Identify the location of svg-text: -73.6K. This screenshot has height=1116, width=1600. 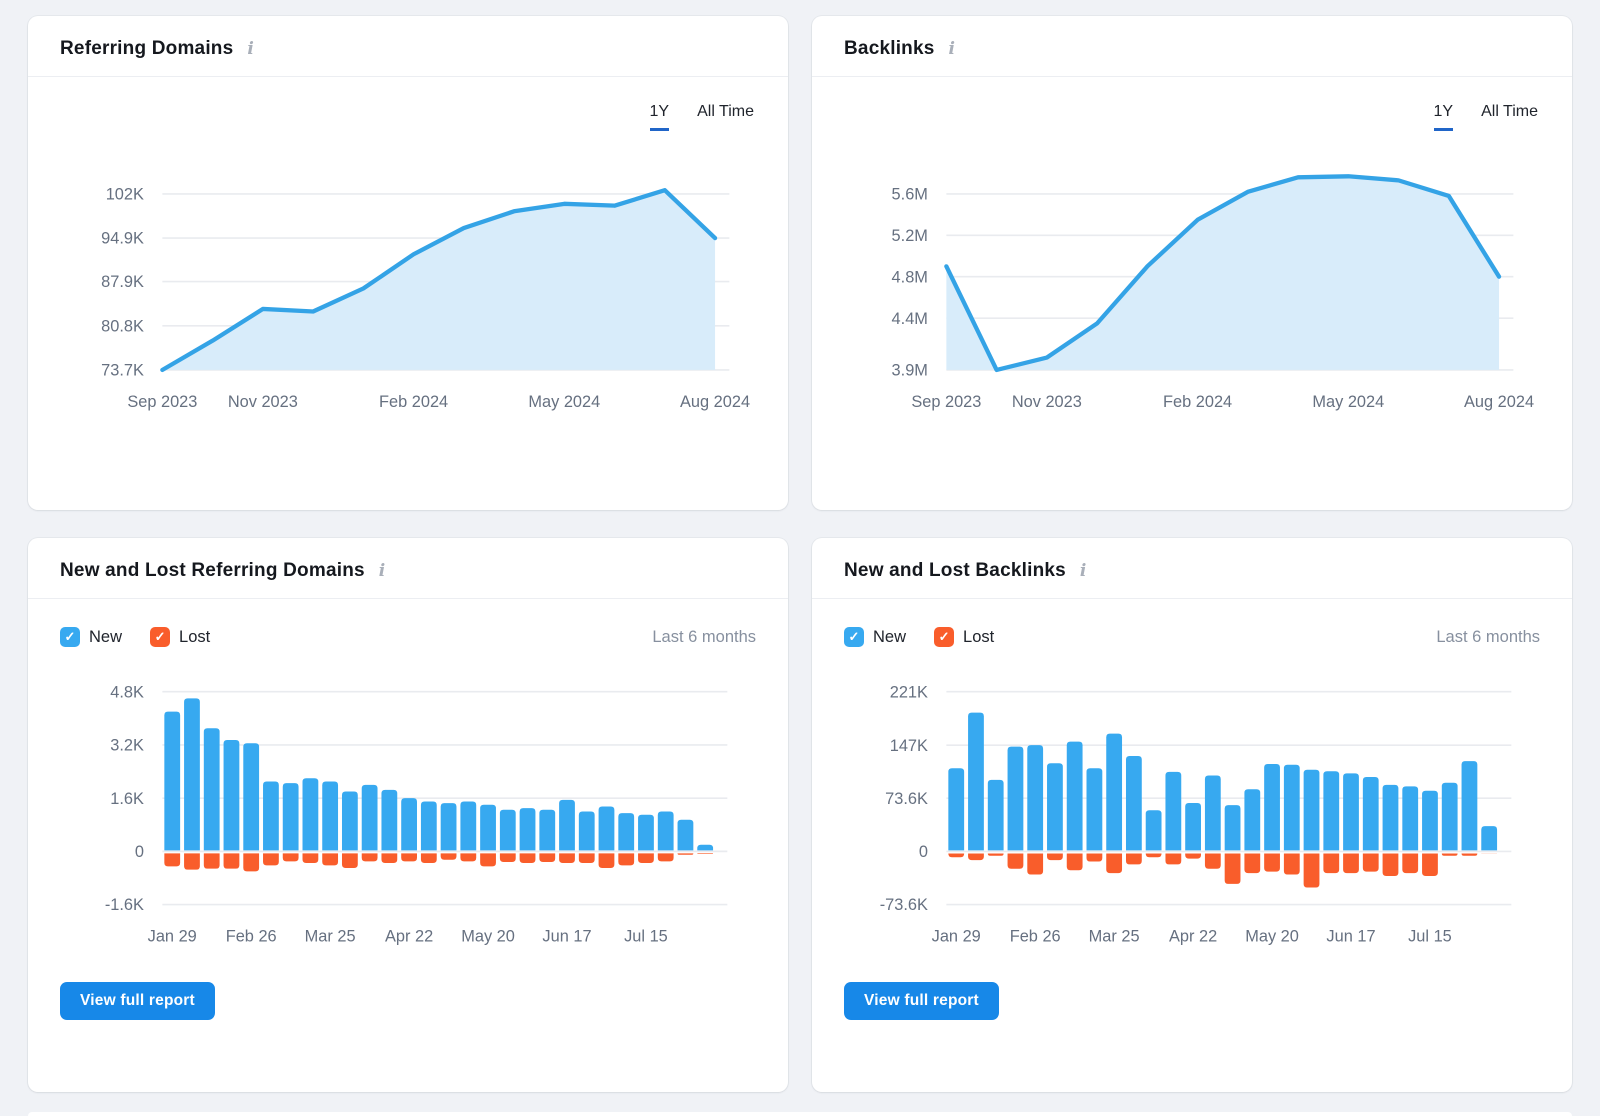
(904, 905).